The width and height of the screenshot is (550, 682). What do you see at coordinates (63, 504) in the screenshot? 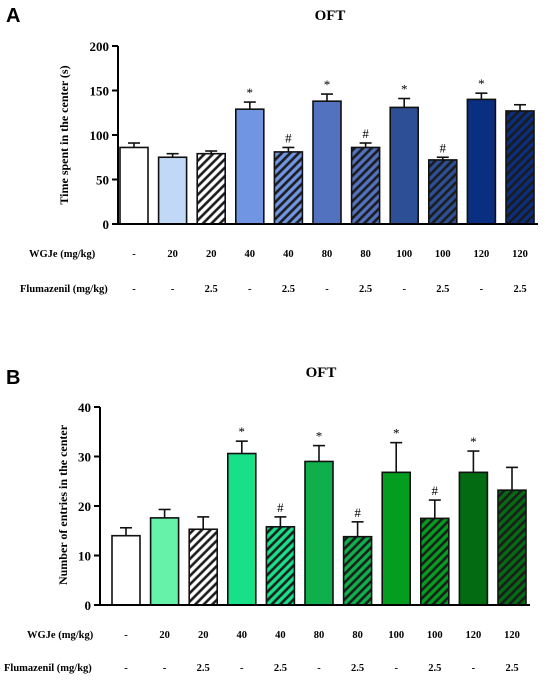
I see `panel-b-y-axis-label: Number of entries in the center` at bounding box center [63, 504].